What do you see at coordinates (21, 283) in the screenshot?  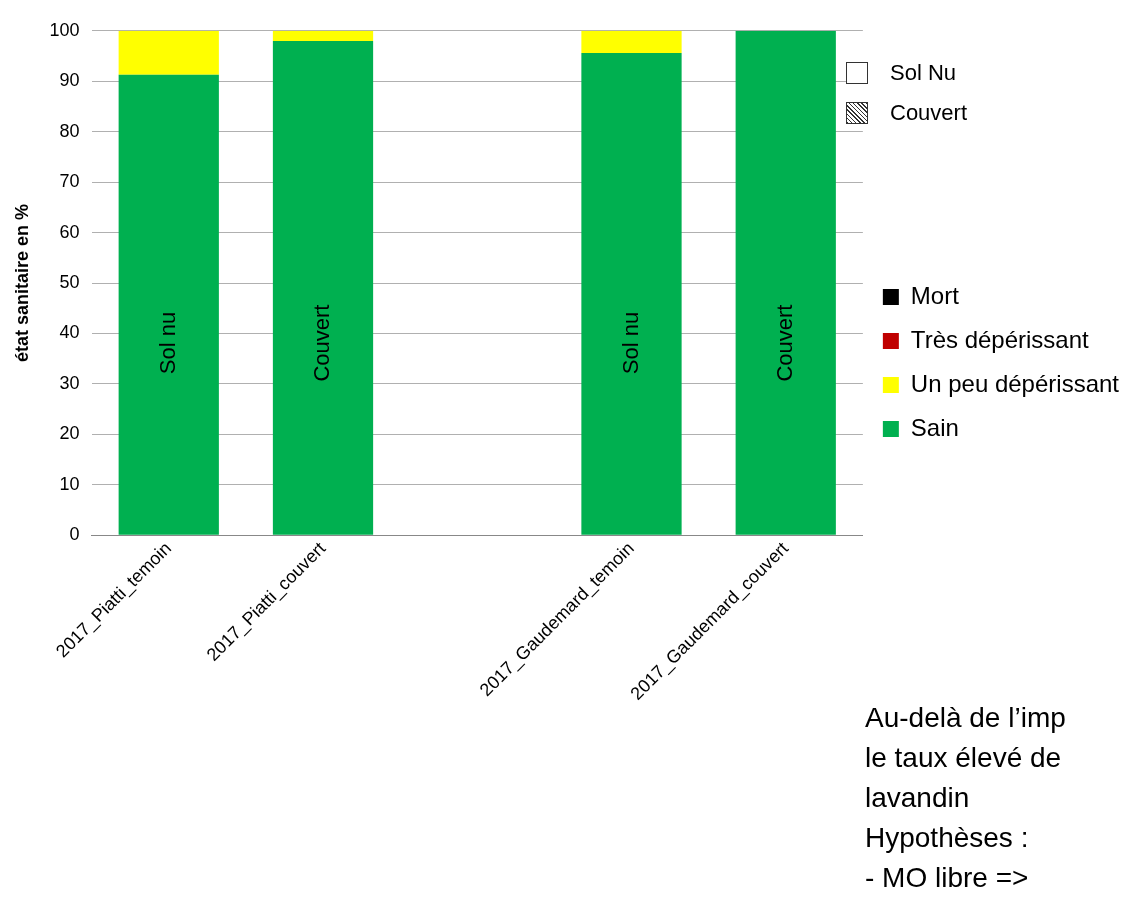 I see `y-axis-title: état sanitaire en %` at bounding box center [21, 283].